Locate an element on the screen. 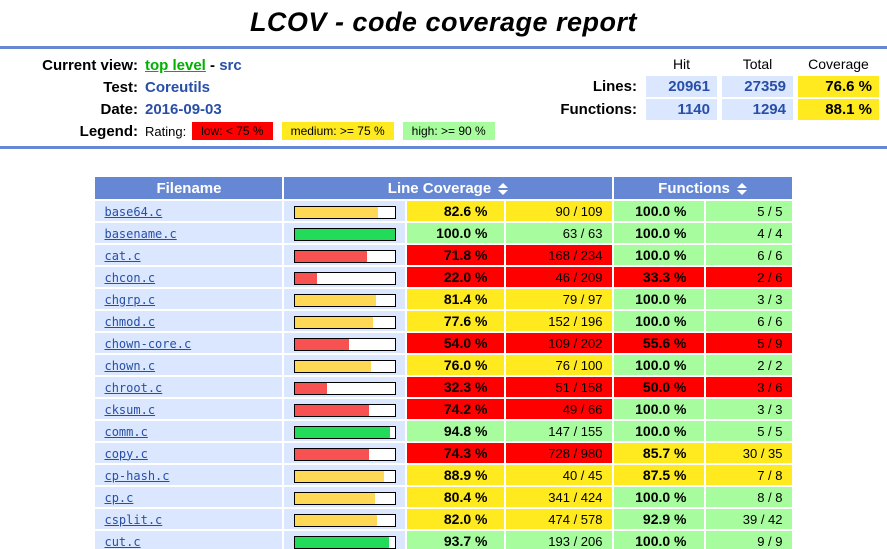  line-ratio-cell: 168 / 234 is located at coordinates (559, 255).